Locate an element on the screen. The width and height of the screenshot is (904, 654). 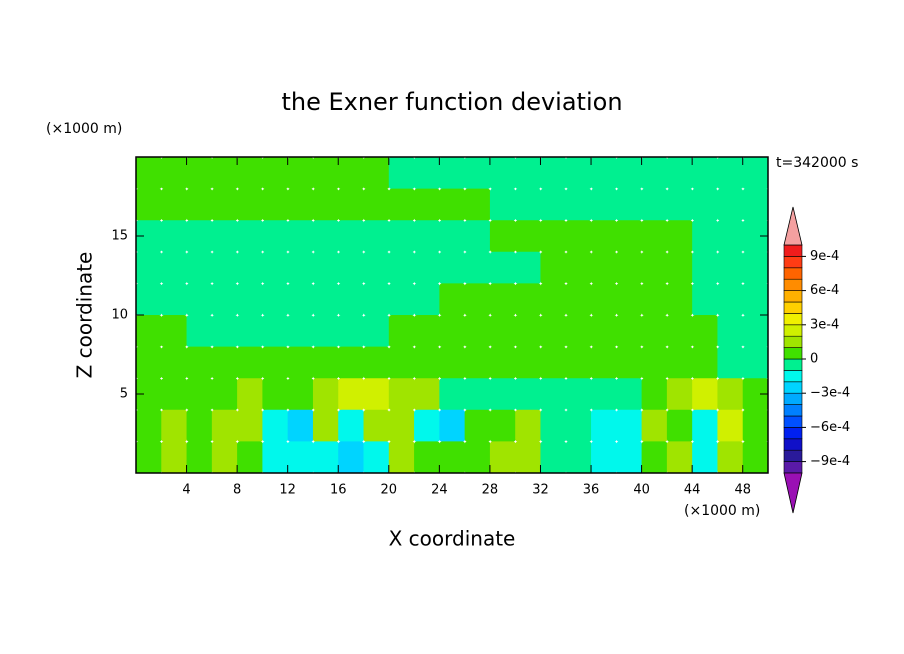
x-tick-label: 44 is located at coordinates (692, 490).